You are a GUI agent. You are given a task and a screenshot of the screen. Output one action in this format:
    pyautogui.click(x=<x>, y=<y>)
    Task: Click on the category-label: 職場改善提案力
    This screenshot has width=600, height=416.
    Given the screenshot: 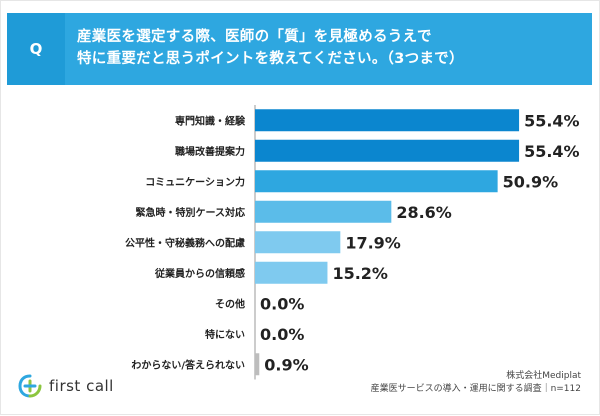 What is the action you would take?
    pyautogui.click(x=210, y=151)
    